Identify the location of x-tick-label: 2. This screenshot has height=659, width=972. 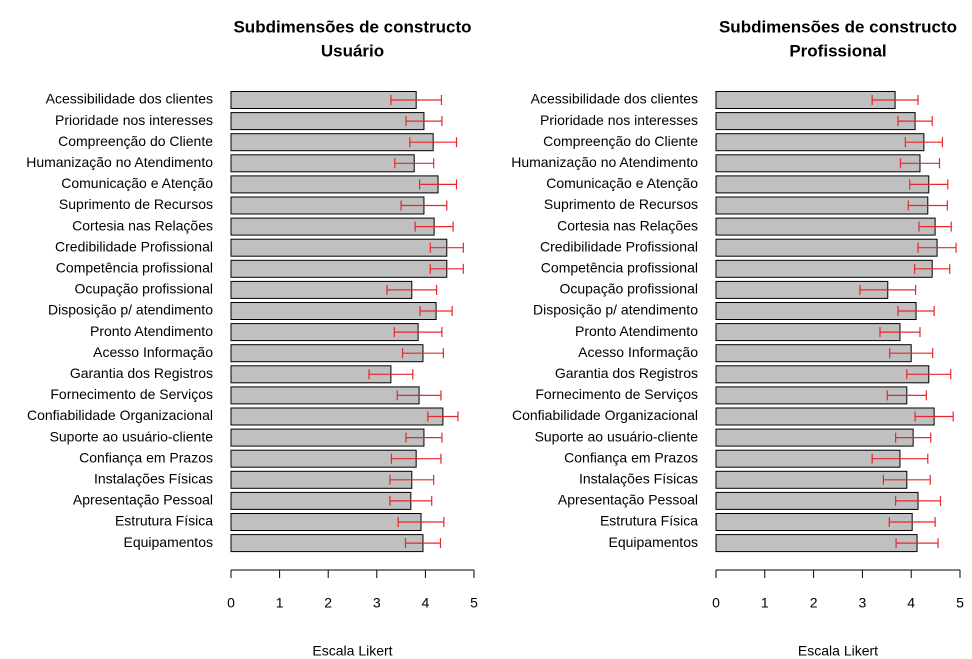
(814, 603).